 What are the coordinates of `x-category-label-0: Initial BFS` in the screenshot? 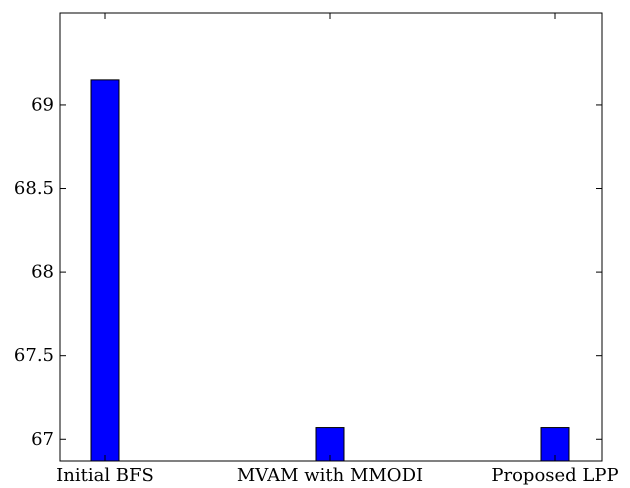 It's located at (105, 475).